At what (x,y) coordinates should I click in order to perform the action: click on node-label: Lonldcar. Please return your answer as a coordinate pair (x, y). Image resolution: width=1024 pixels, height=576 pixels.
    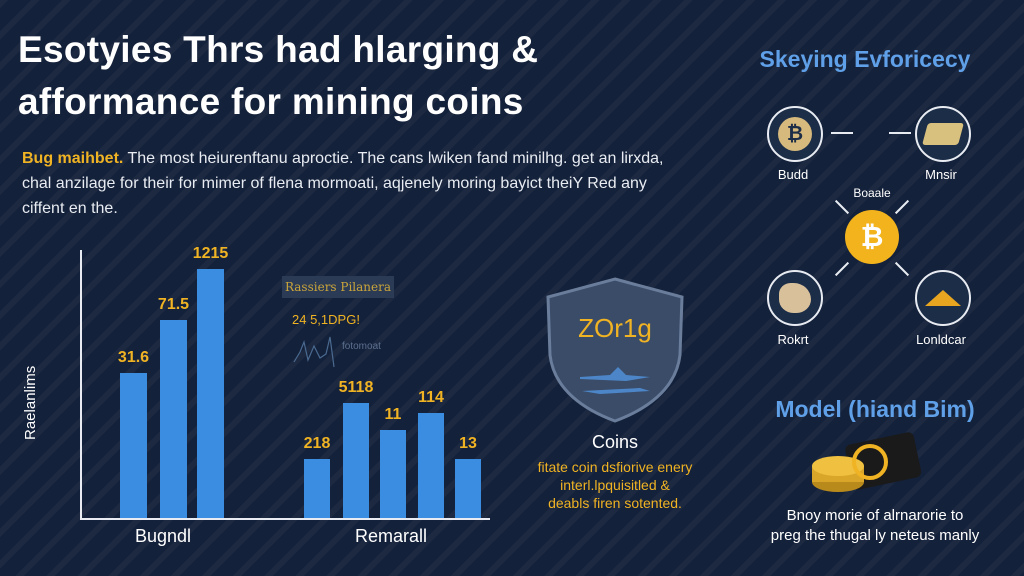
    Looking at the image, I should click on (941, 339).